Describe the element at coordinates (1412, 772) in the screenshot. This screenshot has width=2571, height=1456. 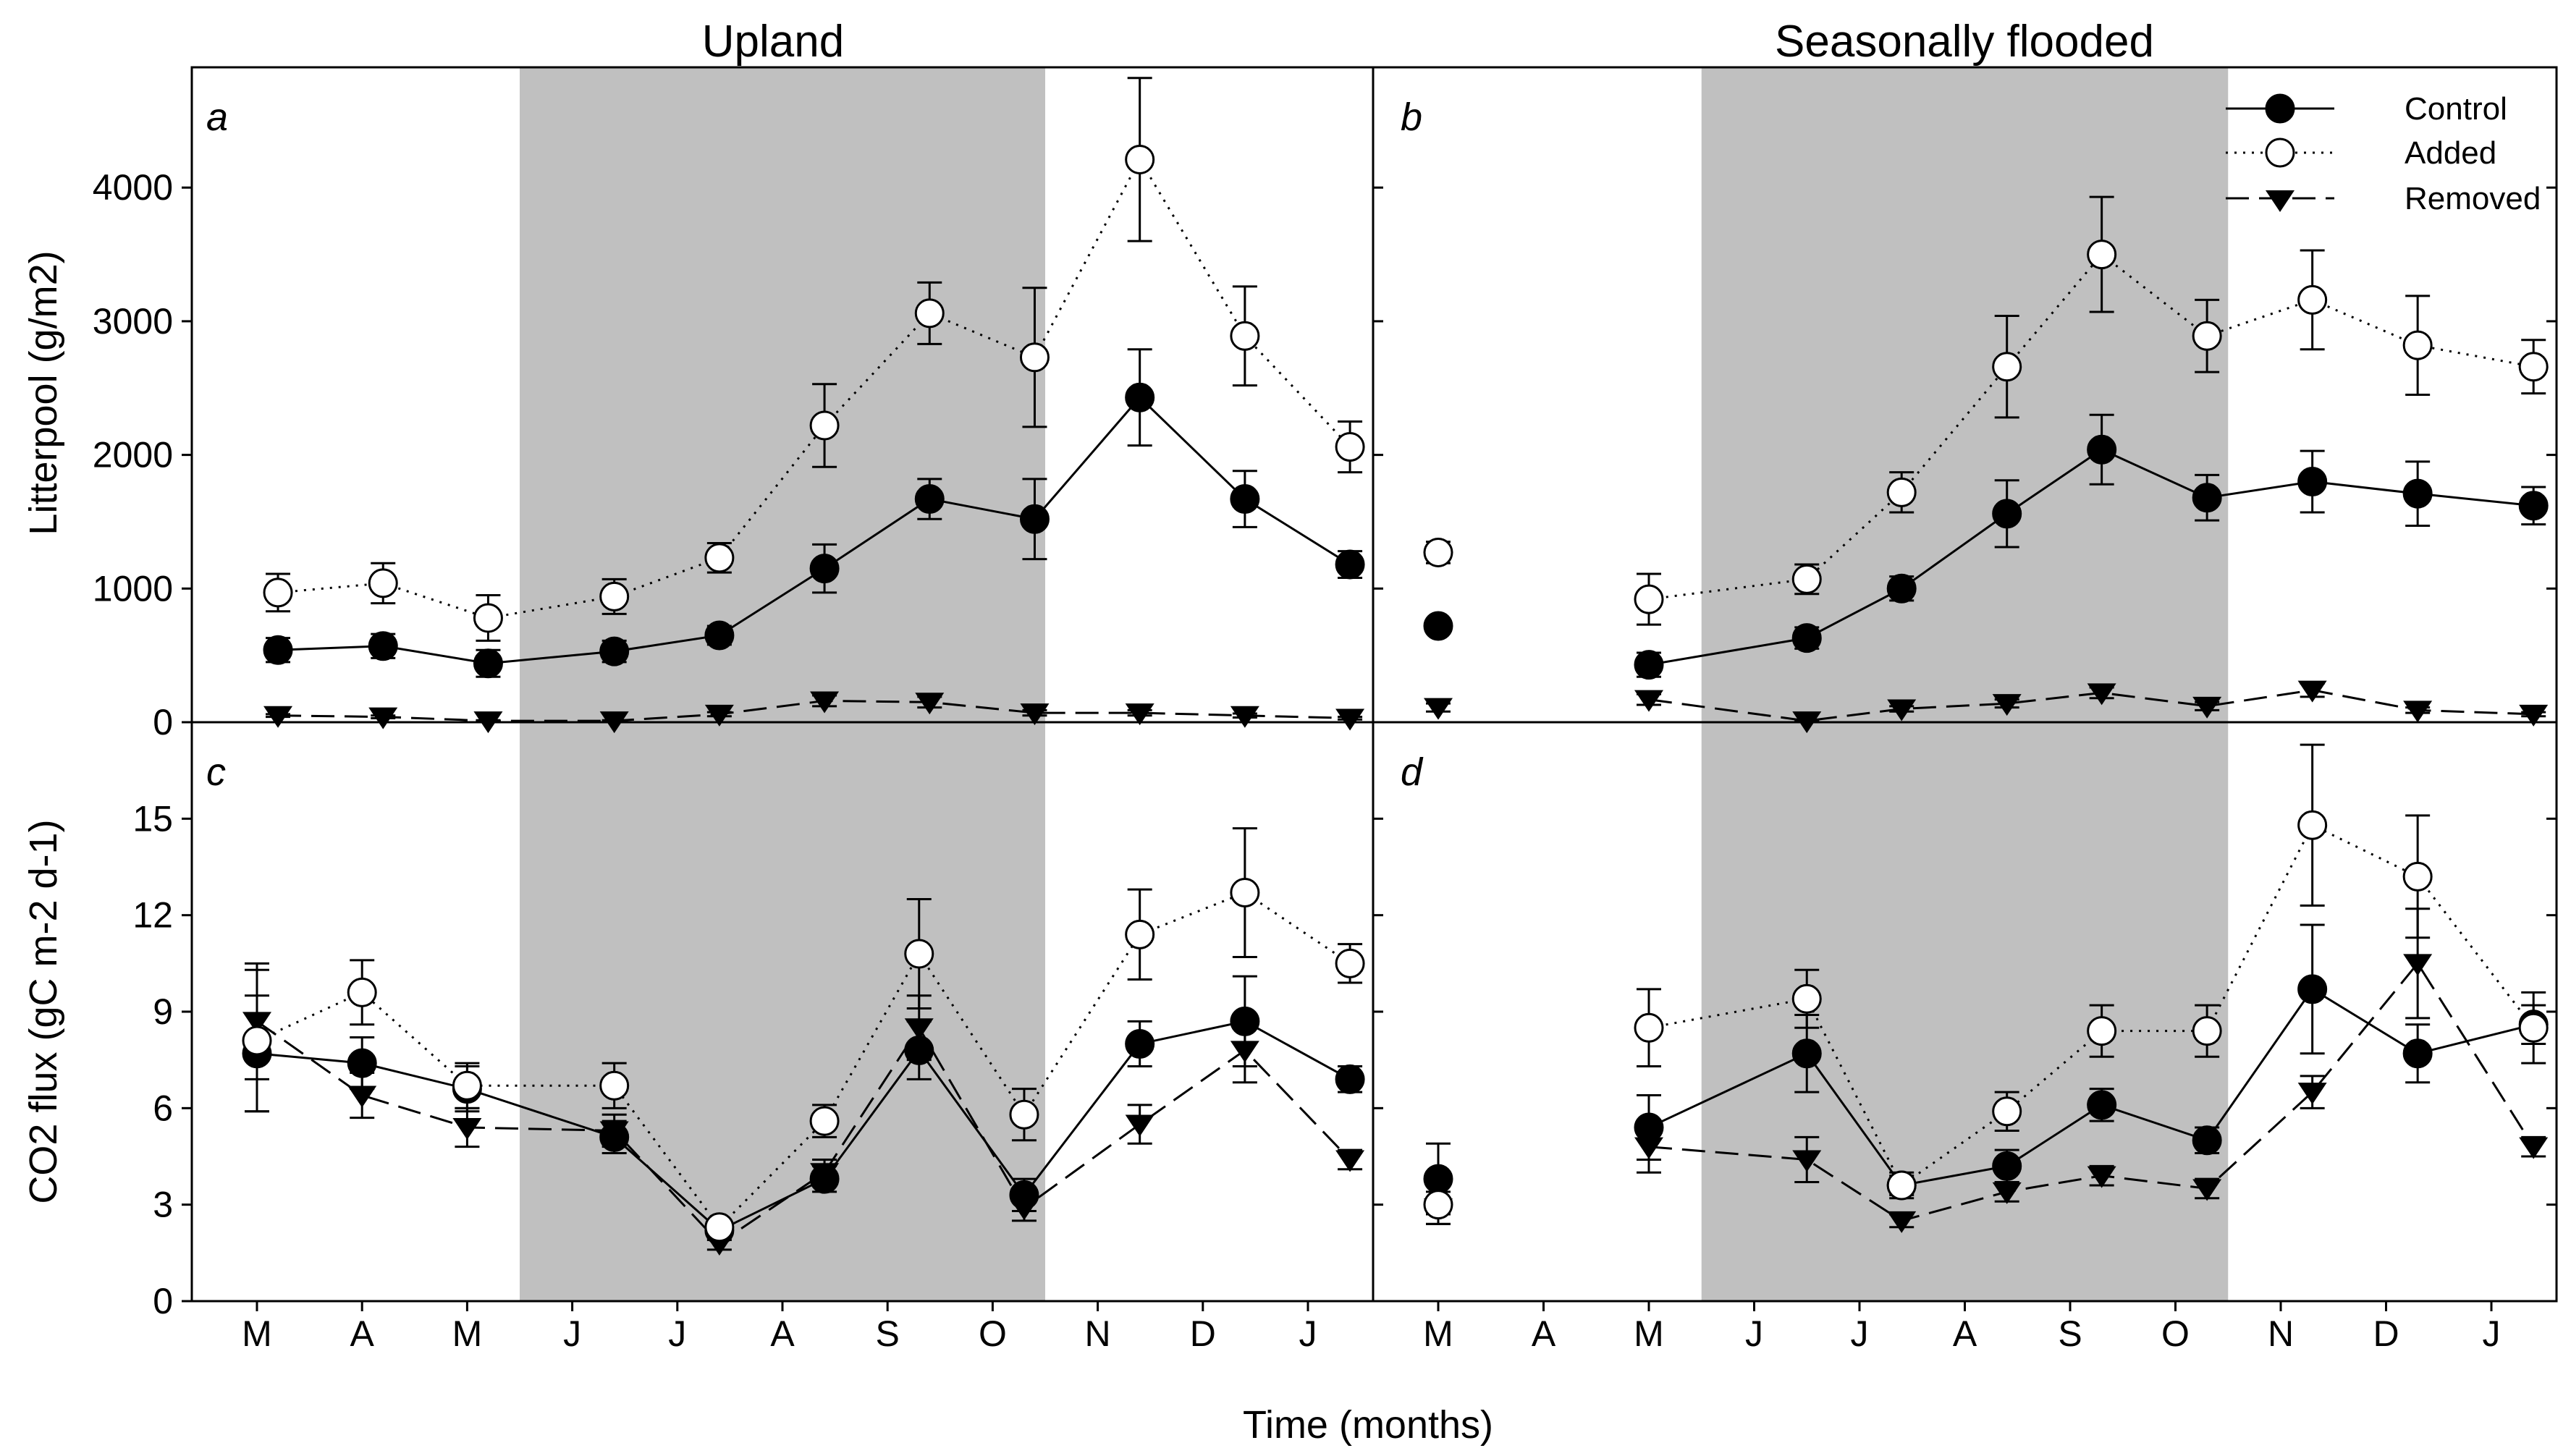
I see `panel-letter-d: d` at that location.